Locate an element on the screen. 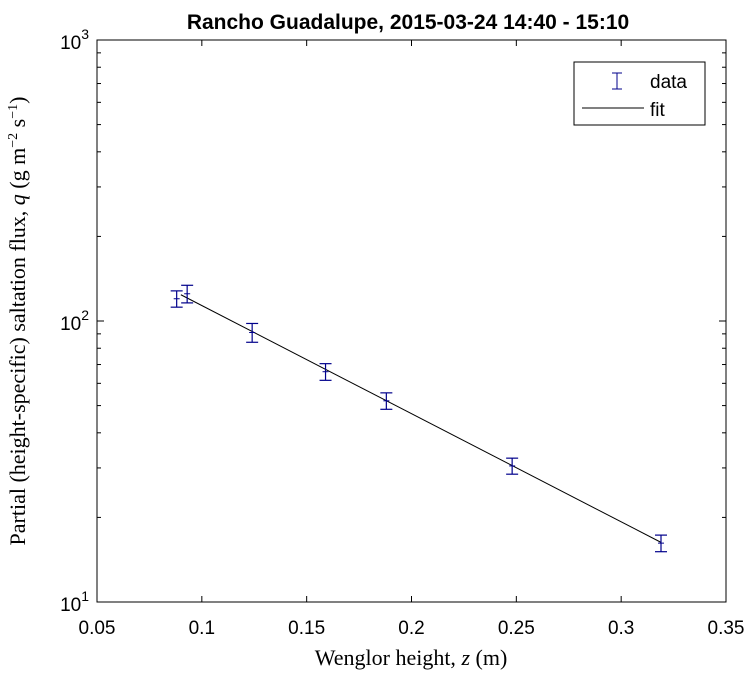 The height and width of the screenshot is (675, 750). x-tick-label: 0.35 is located at coordinates (726, 628).